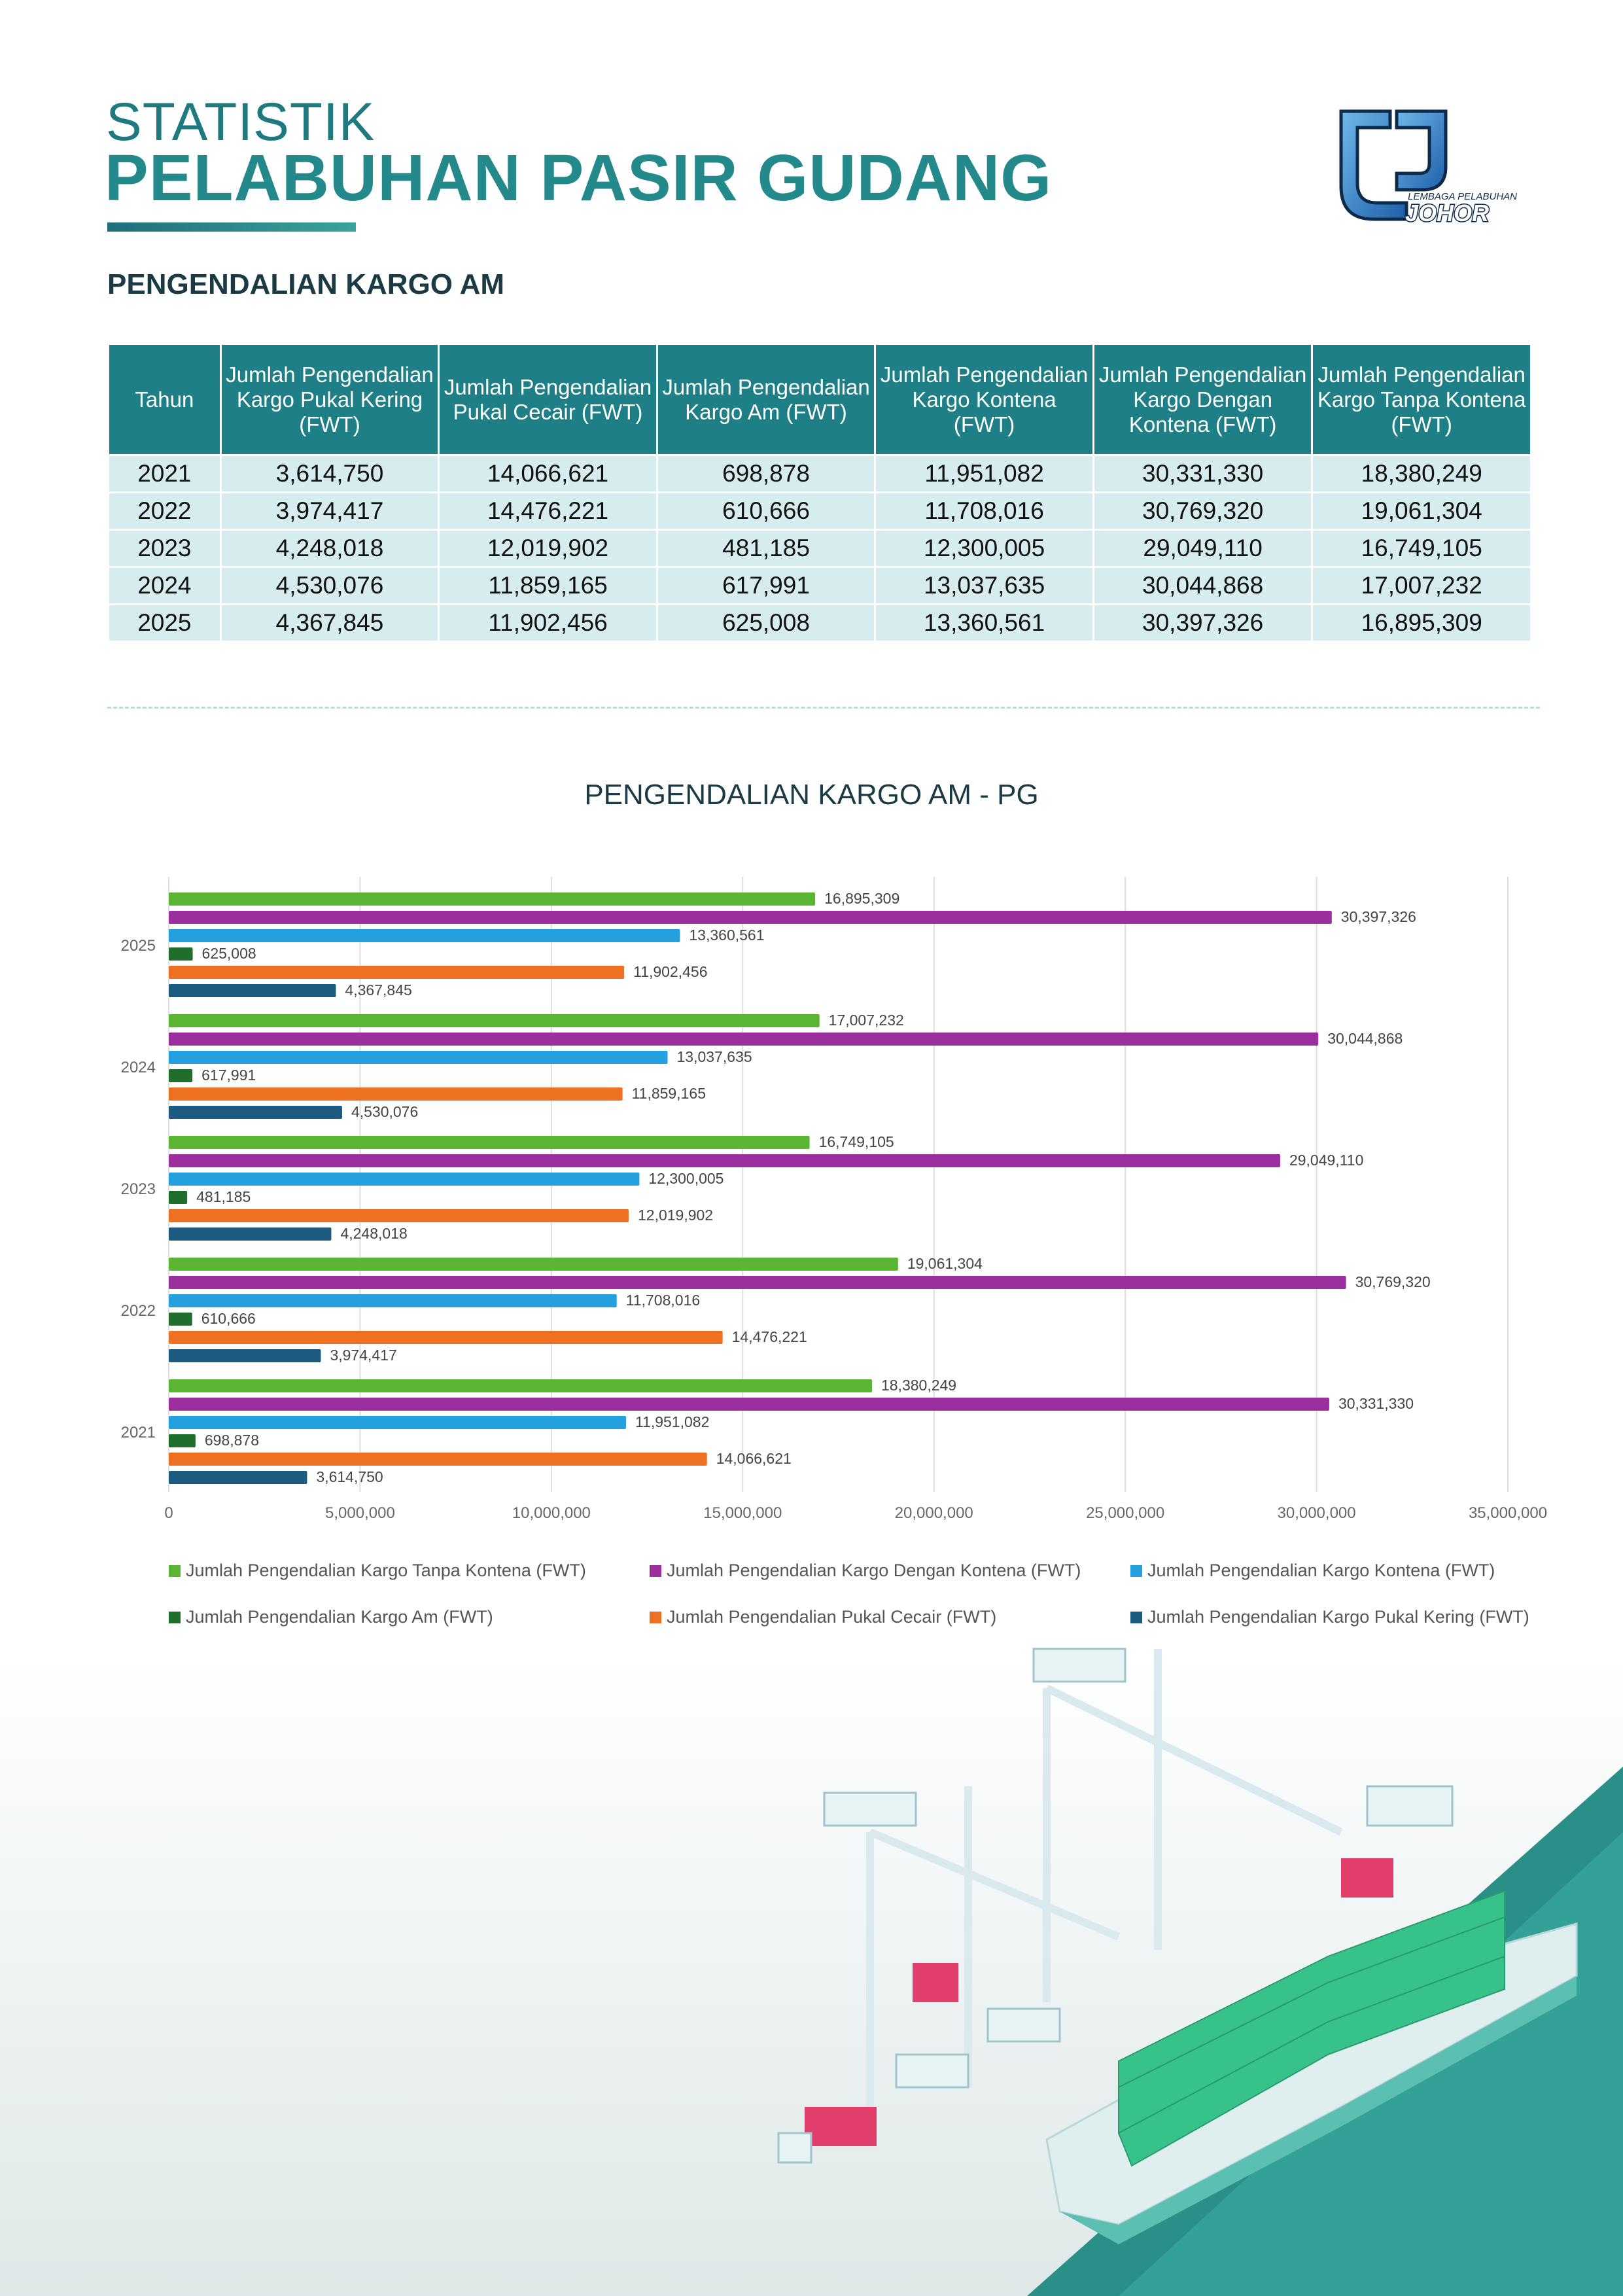 Image resolution: width=1623 pixels, height=2296 pixels. What do you see at coordinates (1393, 1281) in the screenshot?
I see `bar-value-label: 30,769,320` at bounding box center [1393, 1281].